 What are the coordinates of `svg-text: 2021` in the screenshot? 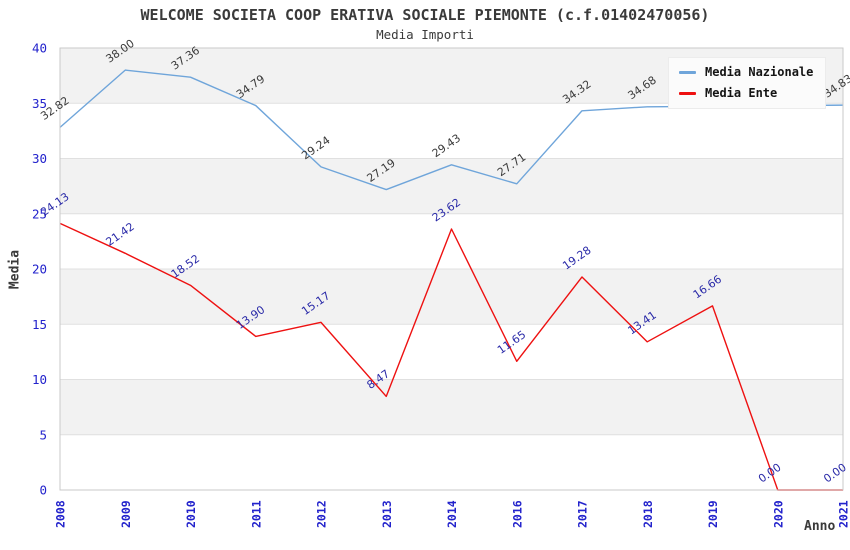 It's located at (843, 514).